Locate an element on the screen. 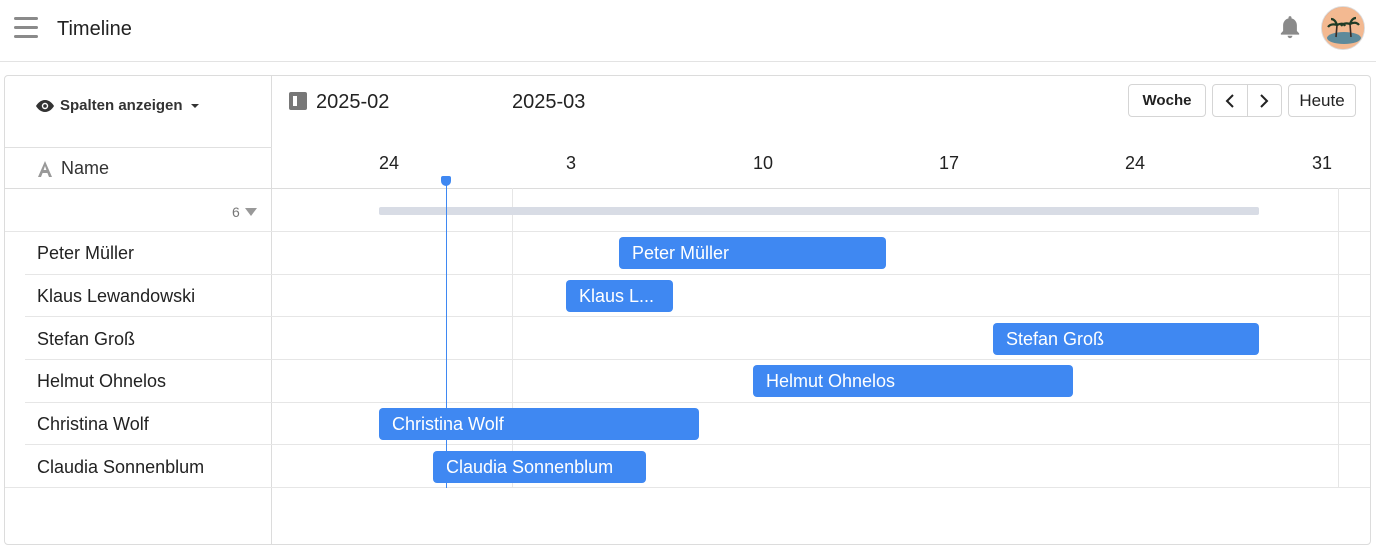 This screenshot has height=545, width=1376. timeline-bar-christina-wolf: Christina Wolf is located at coordinates (539, 424).